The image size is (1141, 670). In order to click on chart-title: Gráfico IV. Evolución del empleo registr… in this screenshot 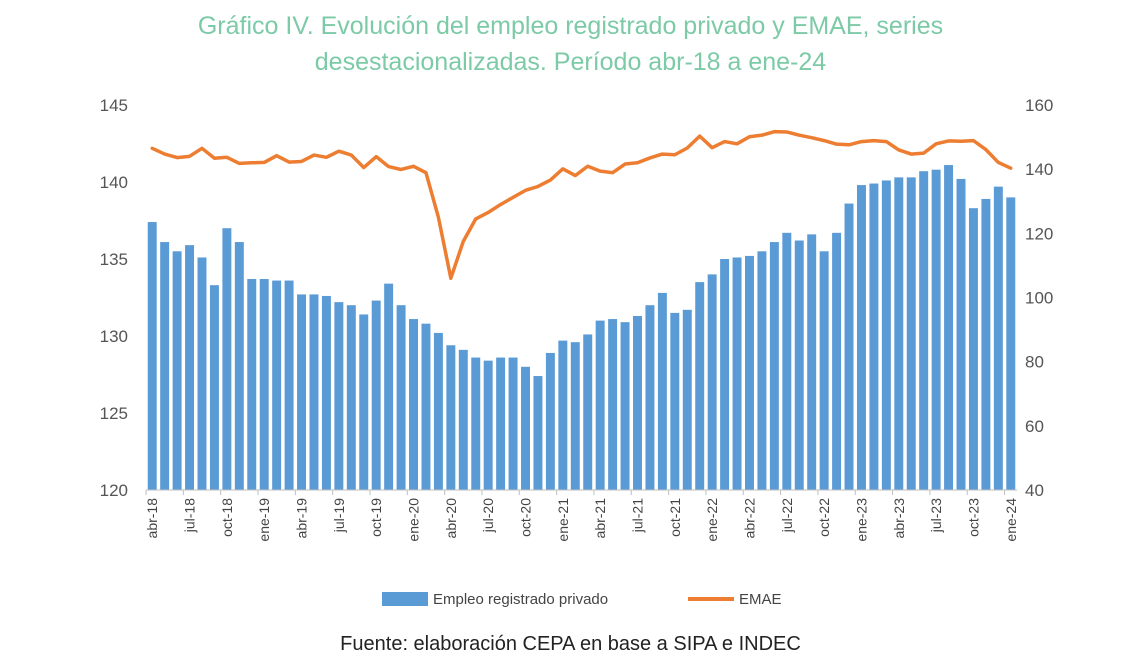, I will do `click(570, 44)`.